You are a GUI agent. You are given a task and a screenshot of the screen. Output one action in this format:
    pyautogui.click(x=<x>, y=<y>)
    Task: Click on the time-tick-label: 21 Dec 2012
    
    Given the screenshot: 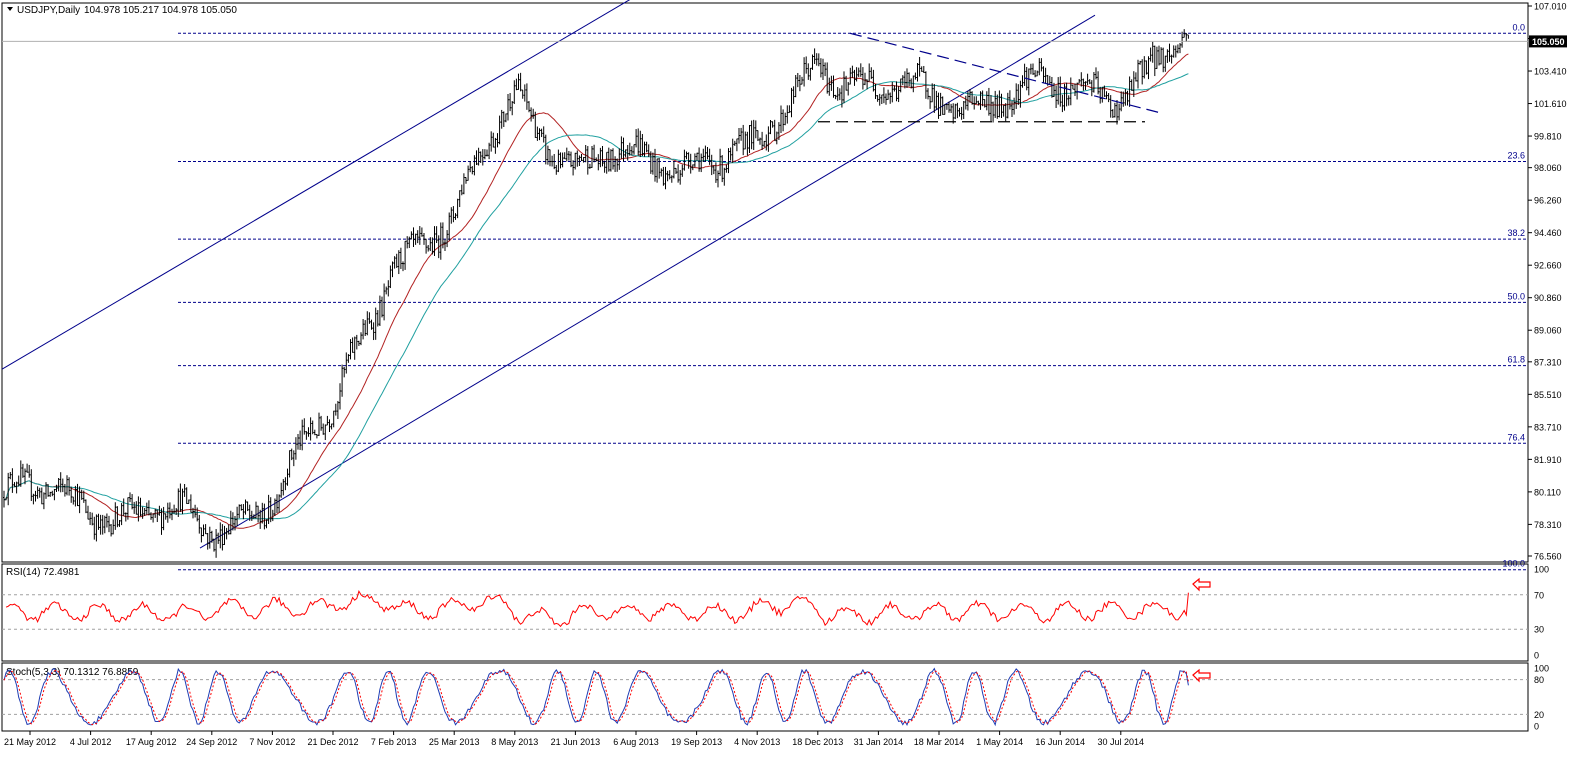 What is the action you would take?
    pyautogui.click(x=332, y=742)
    